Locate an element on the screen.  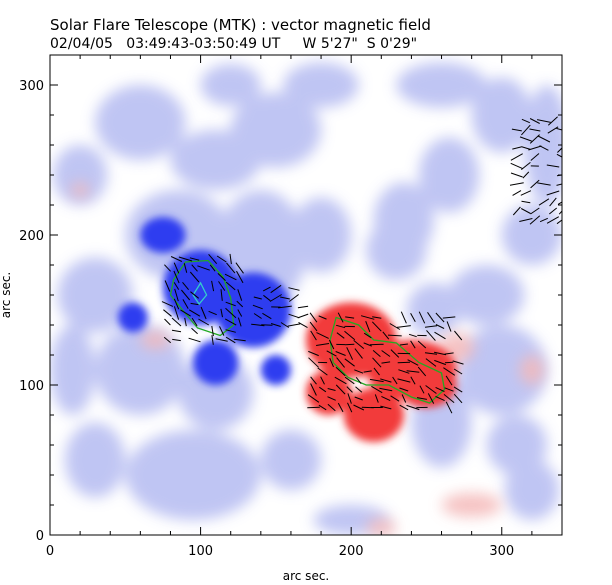
strong-negative-field is located at coordinates (204, 301).